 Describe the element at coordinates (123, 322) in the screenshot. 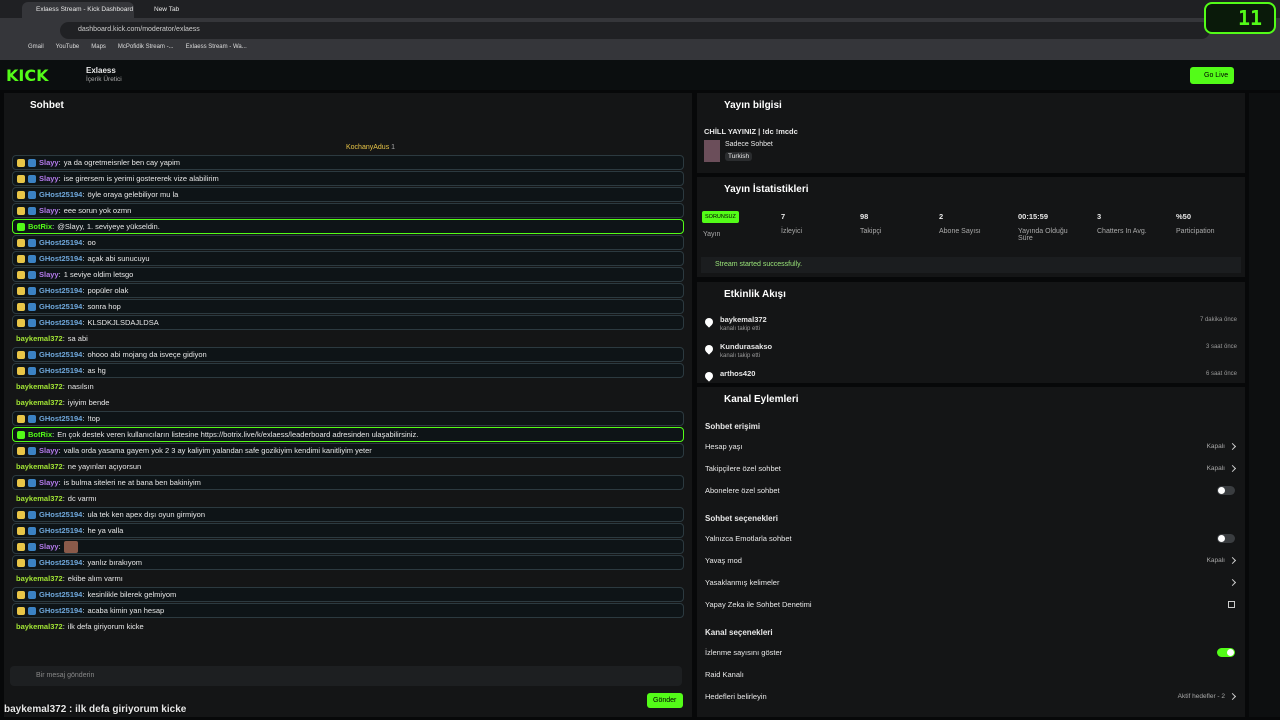

I see `message-text: KLSDKJLSDAJLDSA` at that location.